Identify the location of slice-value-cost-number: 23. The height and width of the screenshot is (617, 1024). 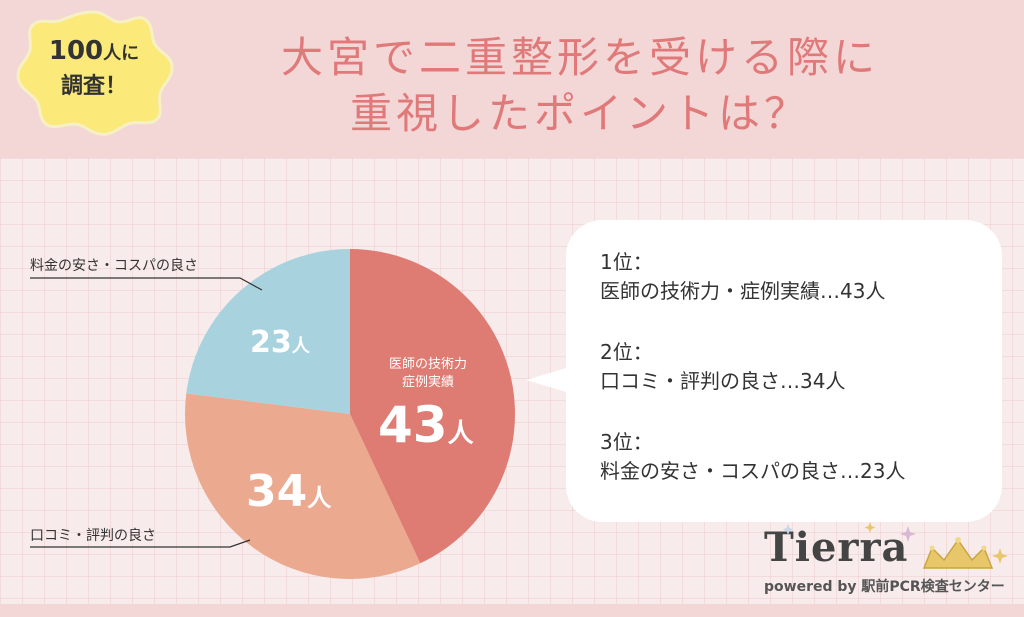
(271, 342).